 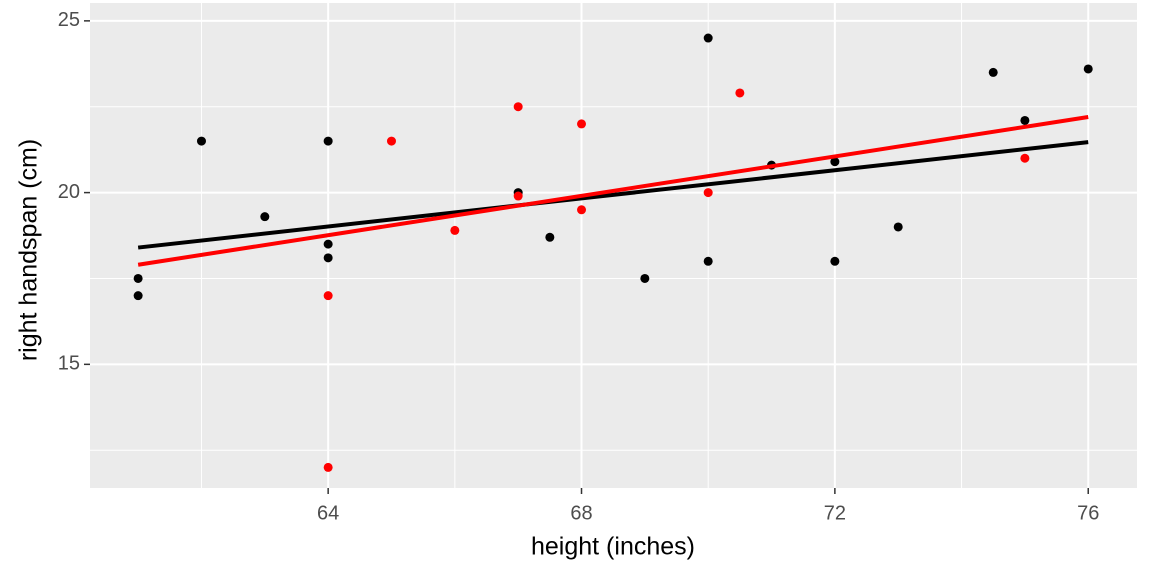 I want to click on x-tick-label: 76, so click(x=1088, y=513).